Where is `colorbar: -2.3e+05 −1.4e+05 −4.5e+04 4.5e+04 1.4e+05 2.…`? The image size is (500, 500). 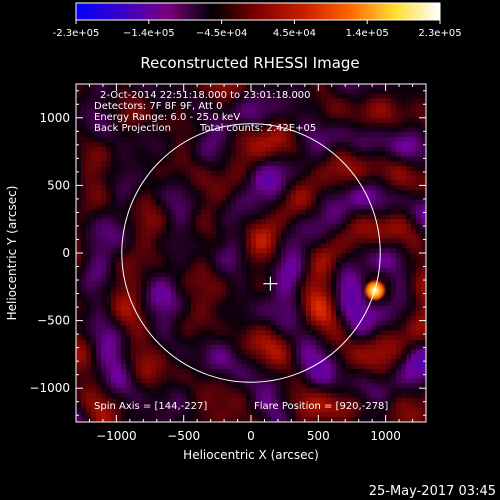
colorbar: -2.3e+05 −1.4e+05 −4.5e+04 4.5e+04 1.4e+05 2.… is located at coordinates (257, 20).